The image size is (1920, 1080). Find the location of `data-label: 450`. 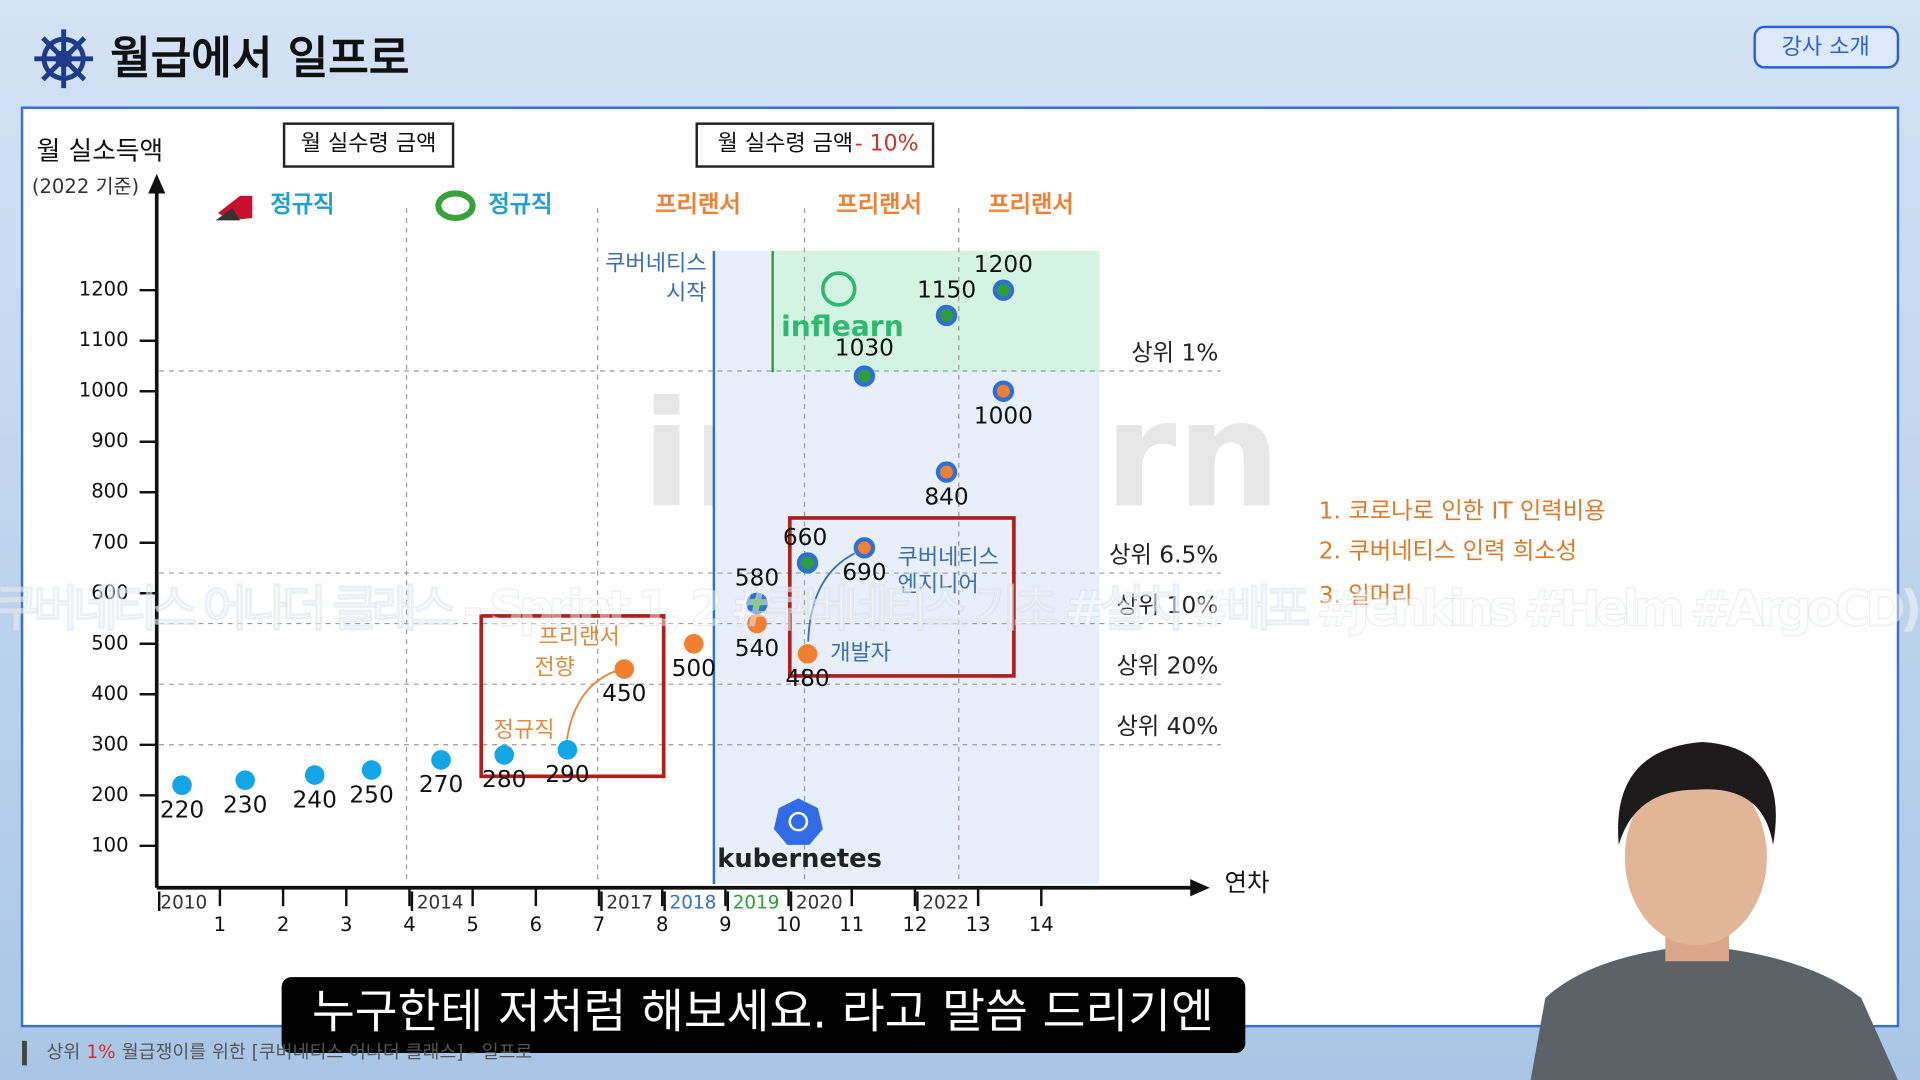

data-label: 450 is located at coordinates (624, 693).